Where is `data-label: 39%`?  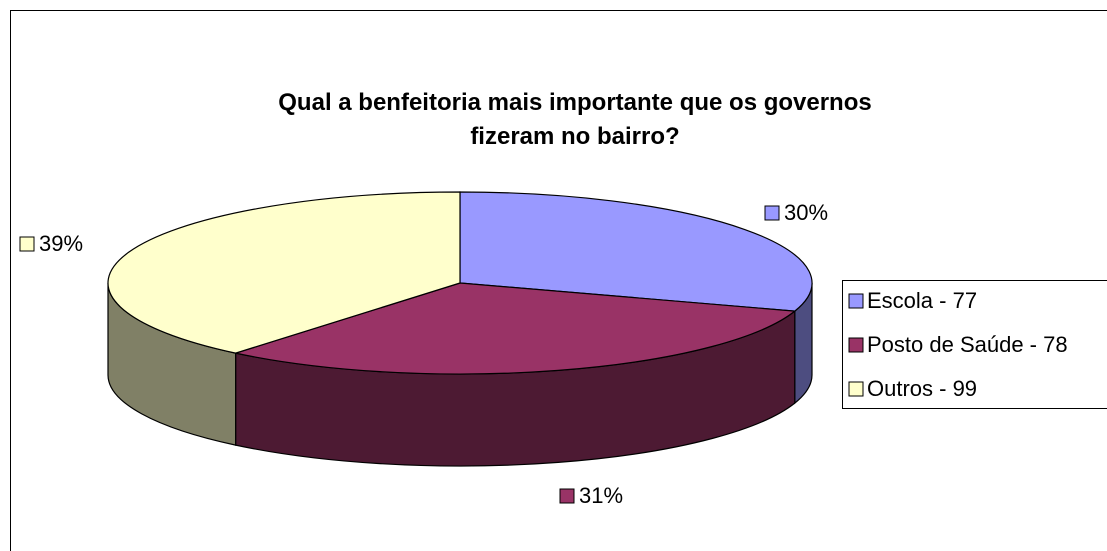
data-label: 39% is located at coordinates (61, 243).